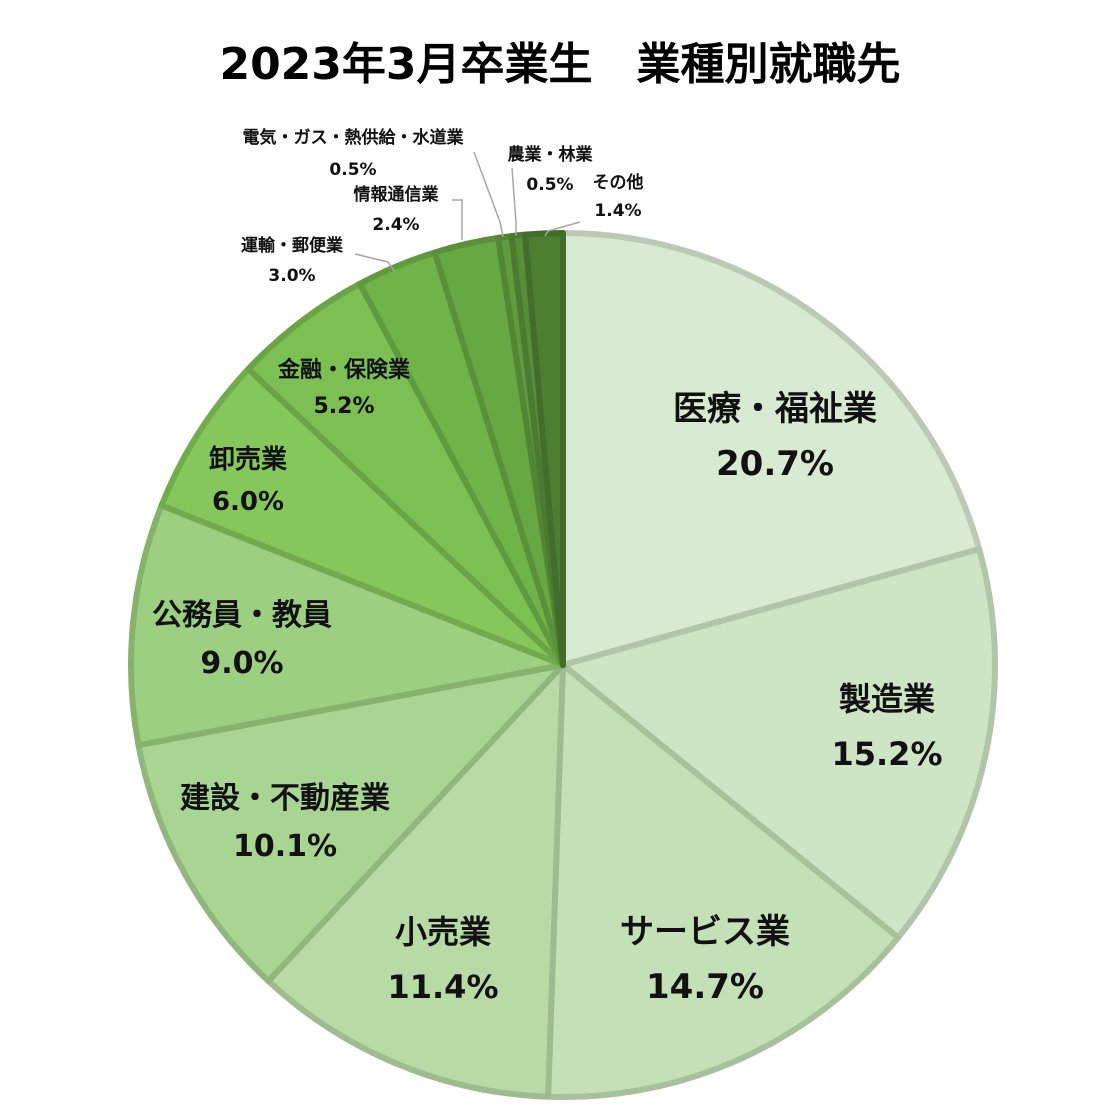 The image size is (1120, 1120). I want to click on slice-category-label: サービス業, so click(705, 932).